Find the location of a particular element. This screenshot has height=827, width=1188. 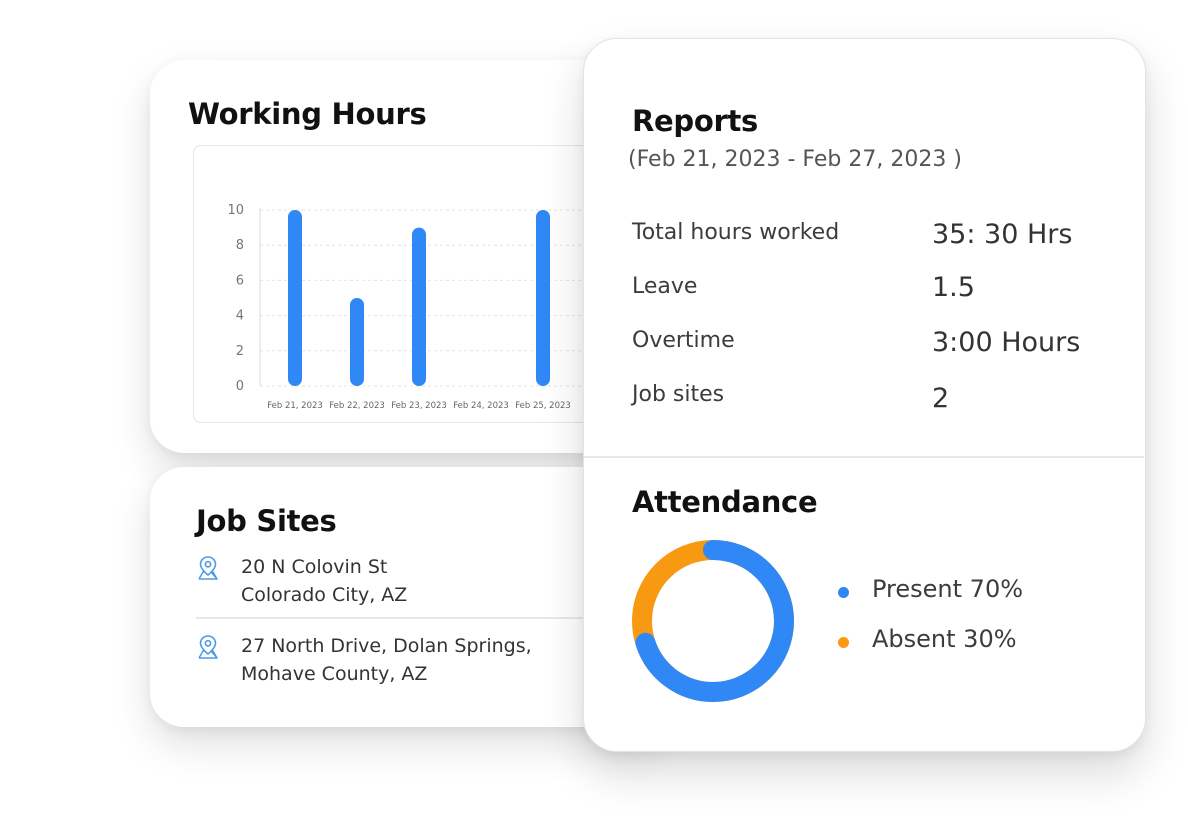

donut-segment-present is located at coordinates (713, 621).